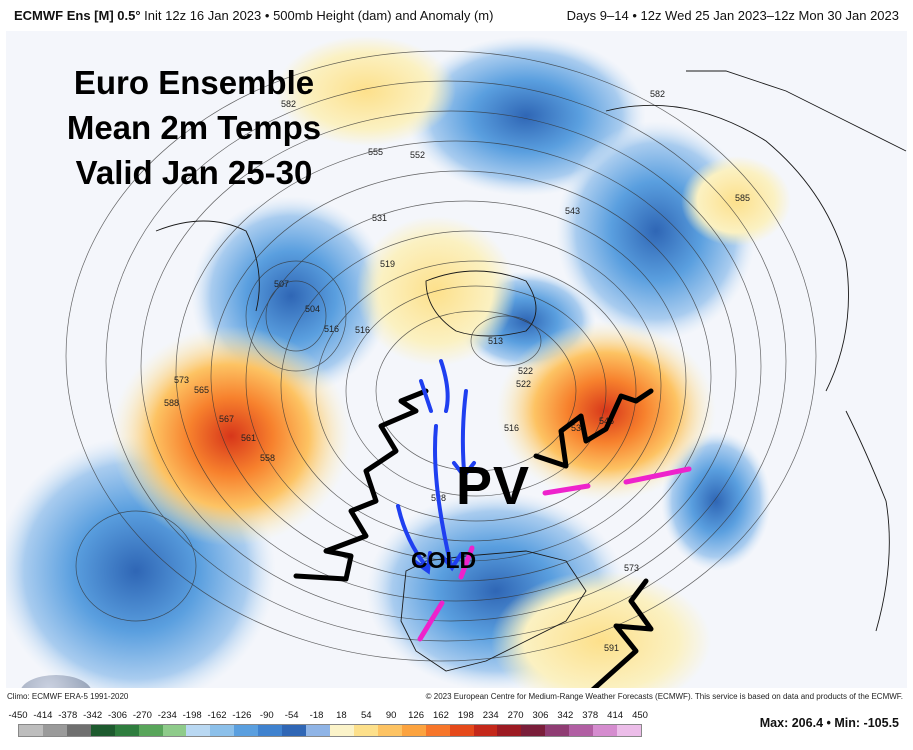 The height and width of the screenshot is (750, 913). What do you see at coordinates (68, 696) in the screenshot?
I see `climo-credit: Climo: ECMWF ERA-5 1991-2020` at bounding box center [68, 696].